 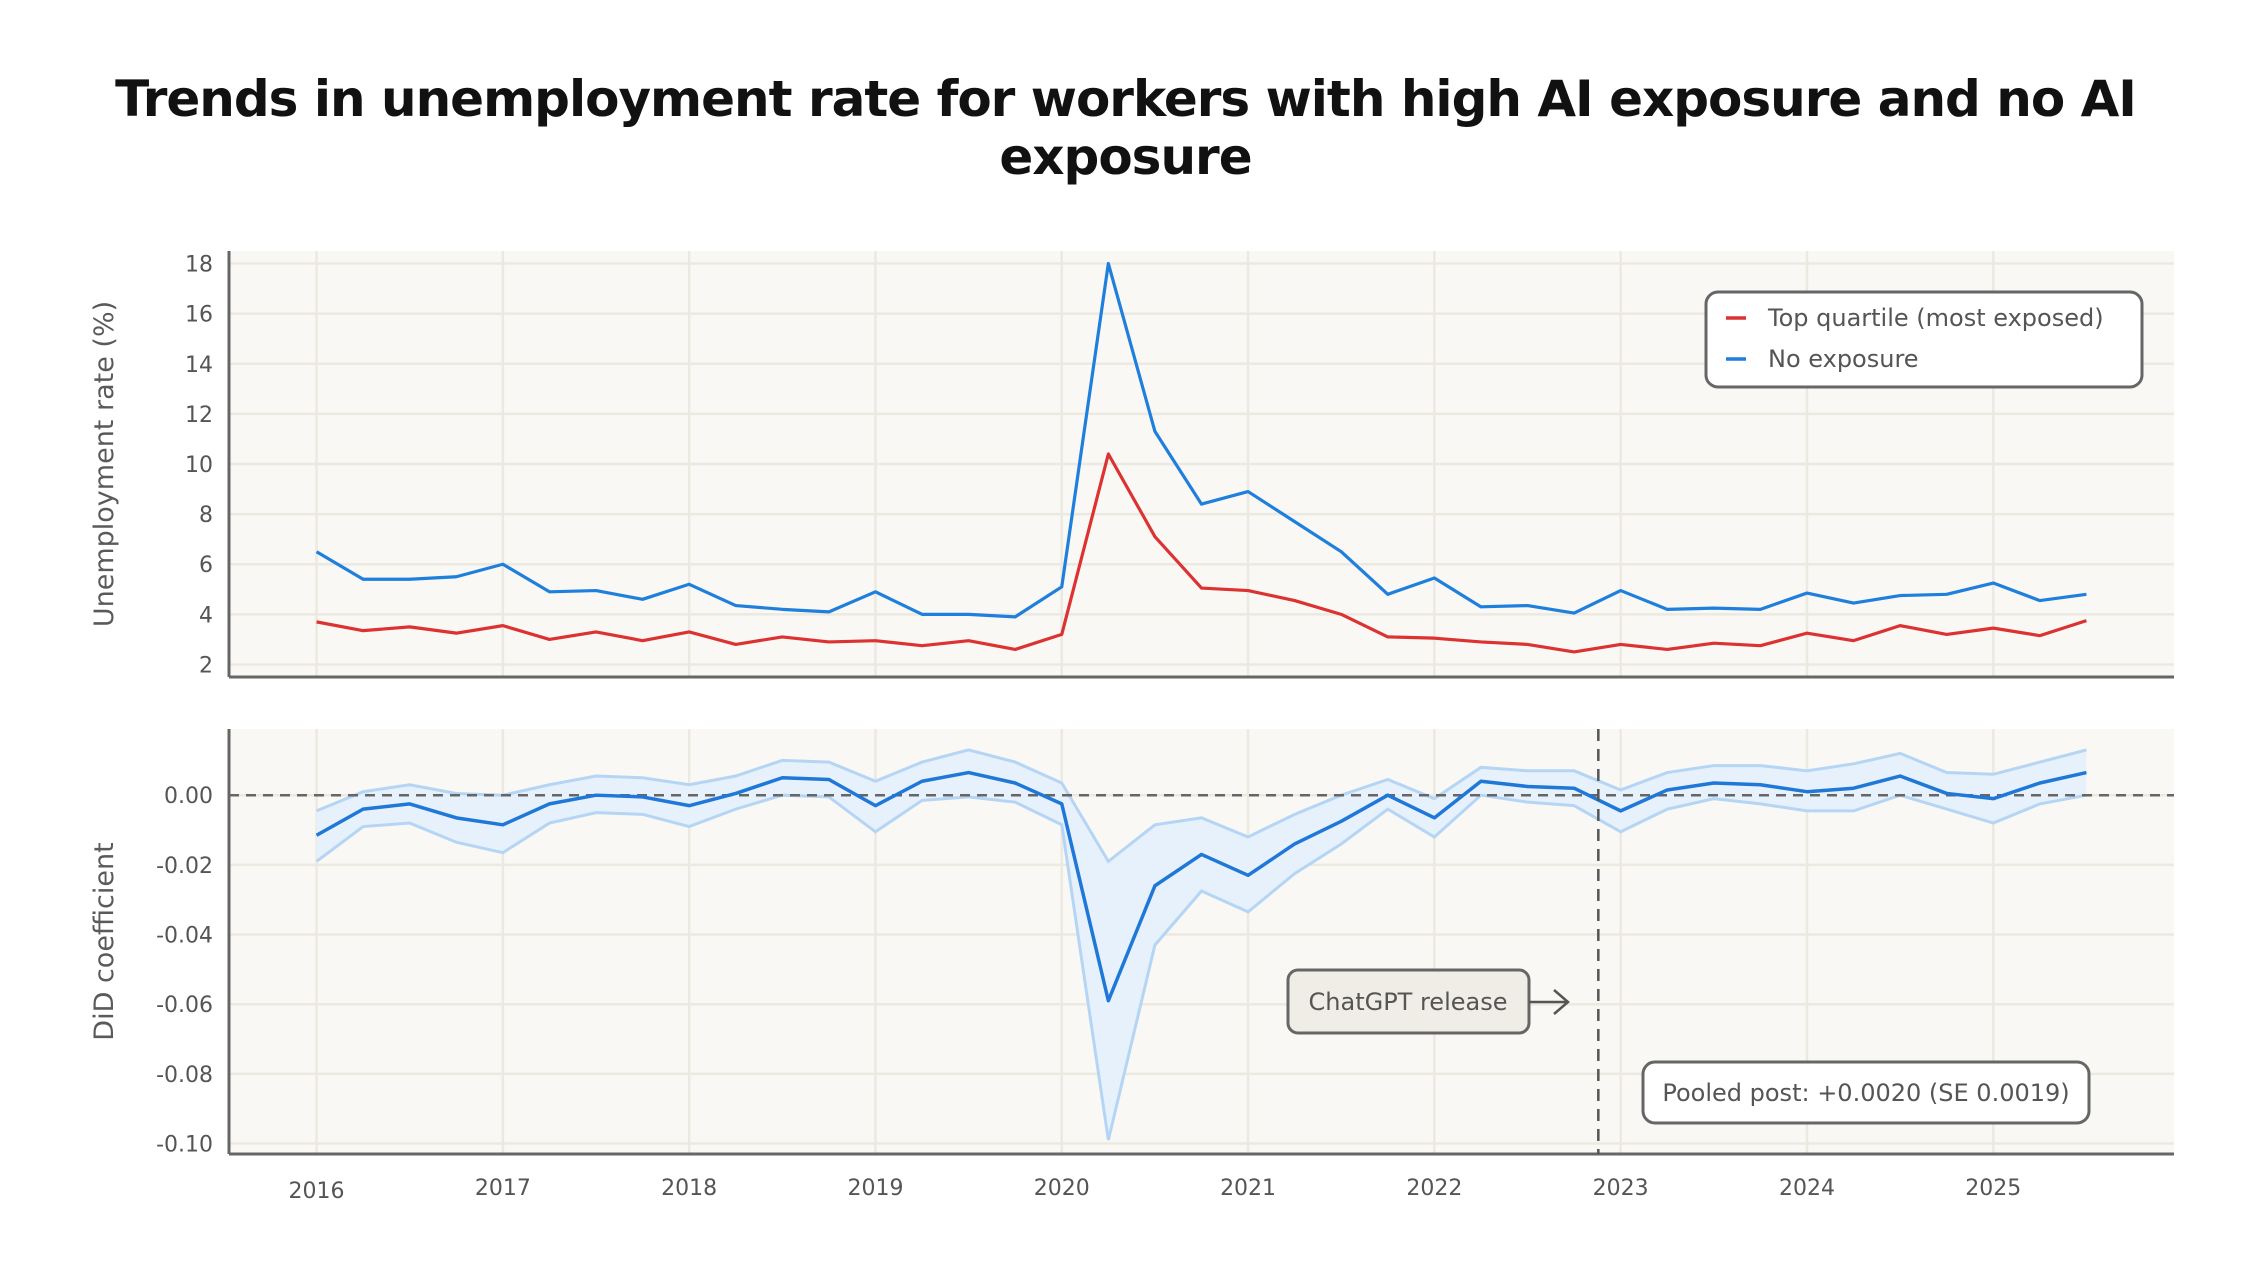 I want to click on y-tick-label: 0.00, so click(x=188, y=796).